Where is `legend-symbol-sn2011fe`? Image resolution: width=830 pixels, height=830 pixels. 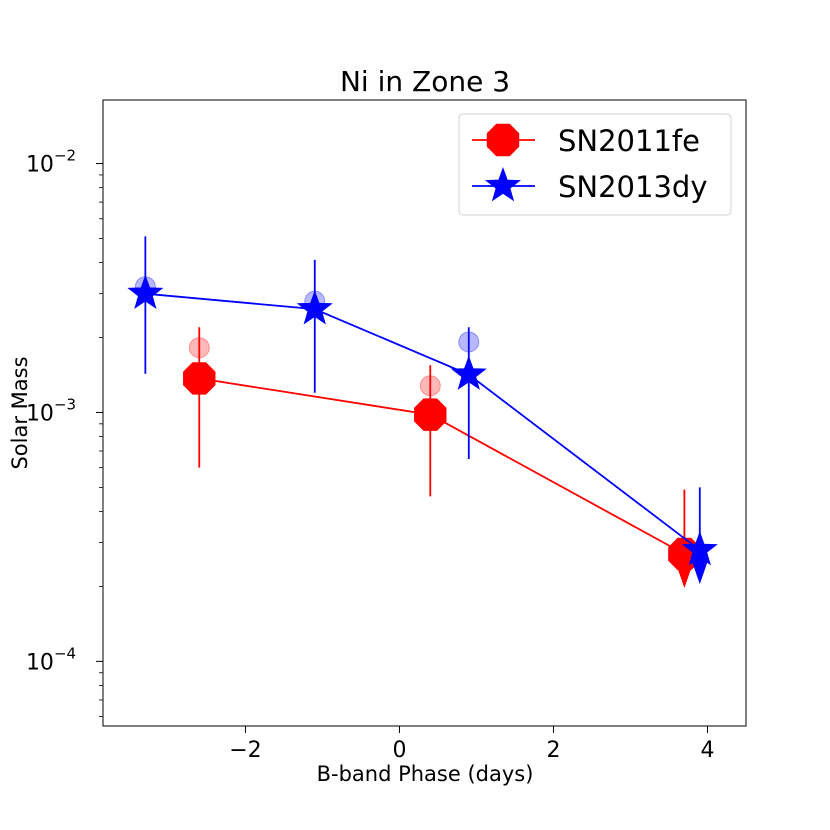 legend-symbol-sn2011fe is located at coordinates (503, 140).